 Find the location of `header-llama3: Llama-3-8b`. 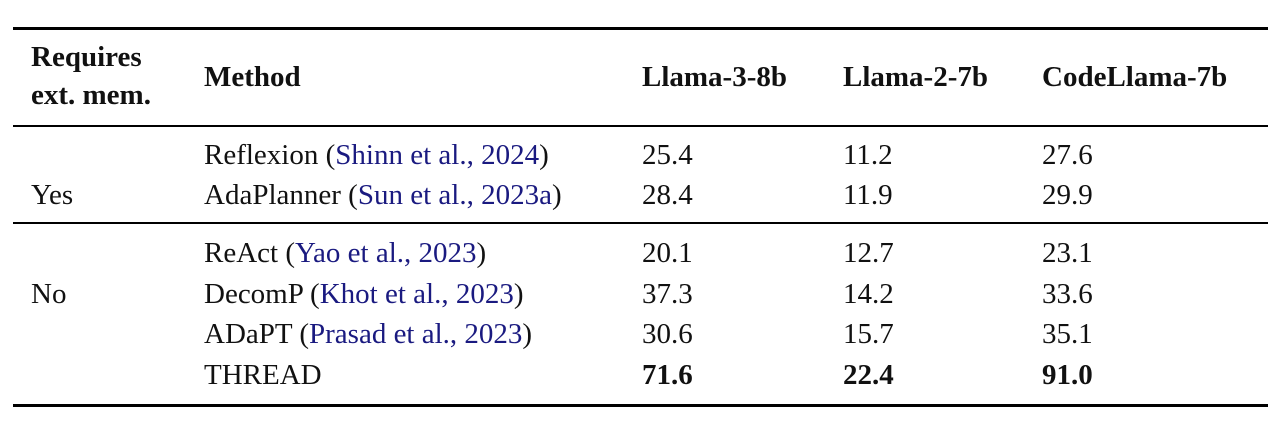

header-llama3: Llama-3-8b is located at coordinates (714, 77).